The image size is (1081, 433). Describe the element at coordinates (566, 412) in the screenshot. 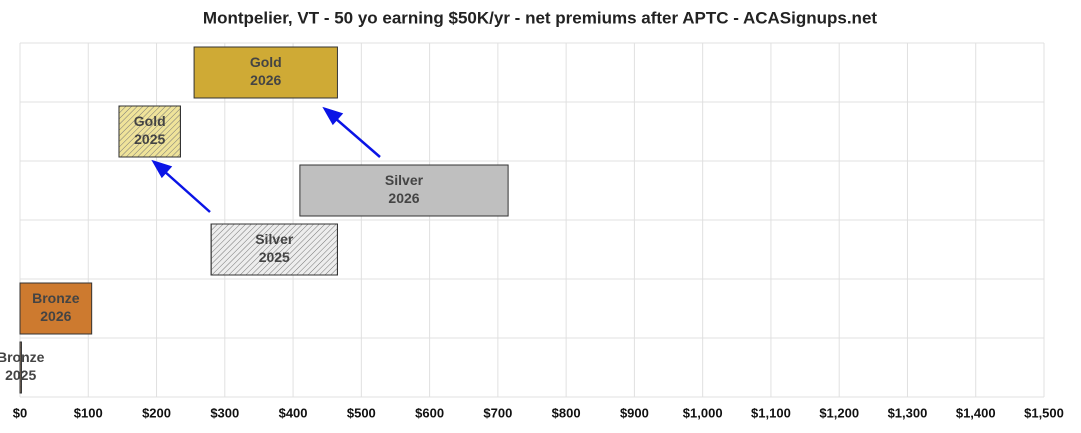

I see `x-tick-label: $800` at that location.